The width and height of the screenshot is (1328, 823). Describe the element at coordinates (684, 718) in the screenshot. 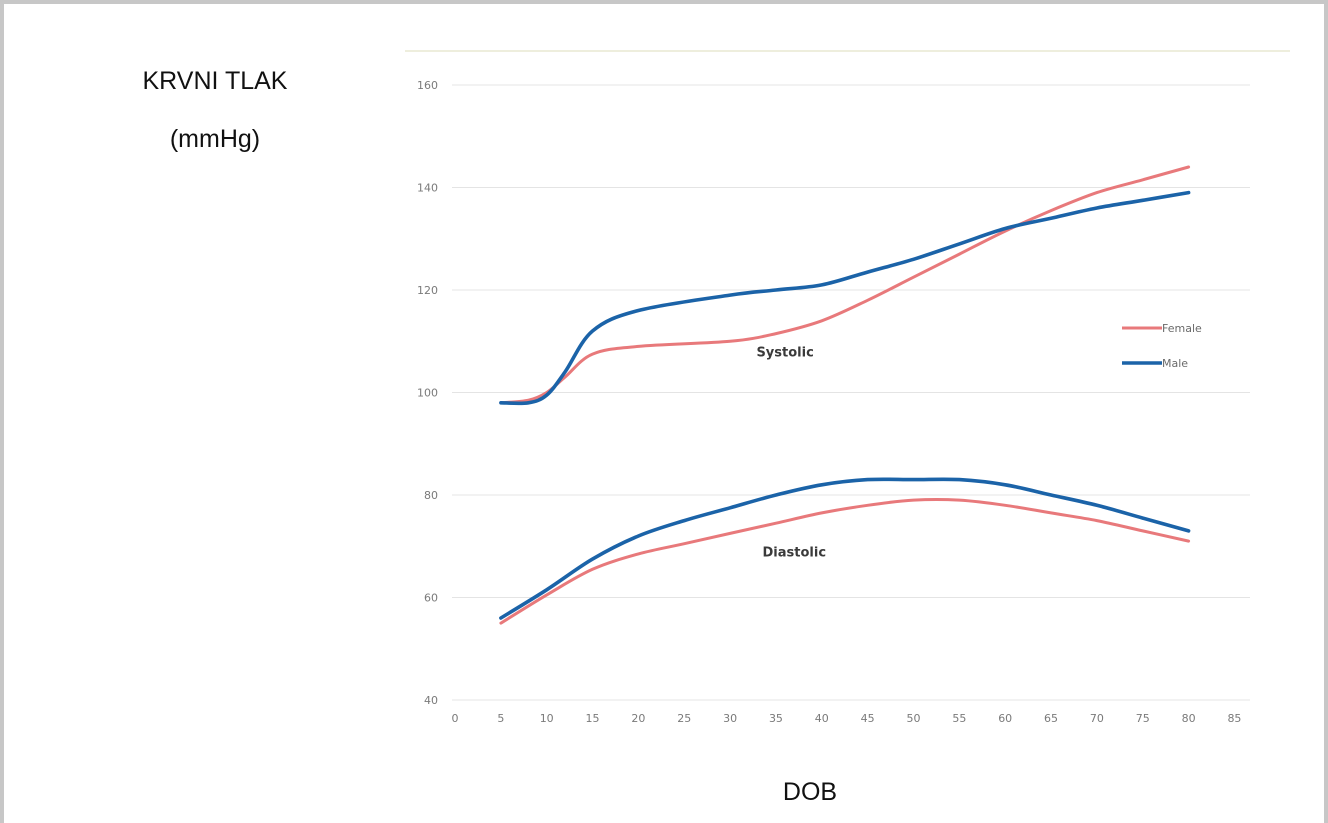

I see `x-tick-25: 25` at that location.